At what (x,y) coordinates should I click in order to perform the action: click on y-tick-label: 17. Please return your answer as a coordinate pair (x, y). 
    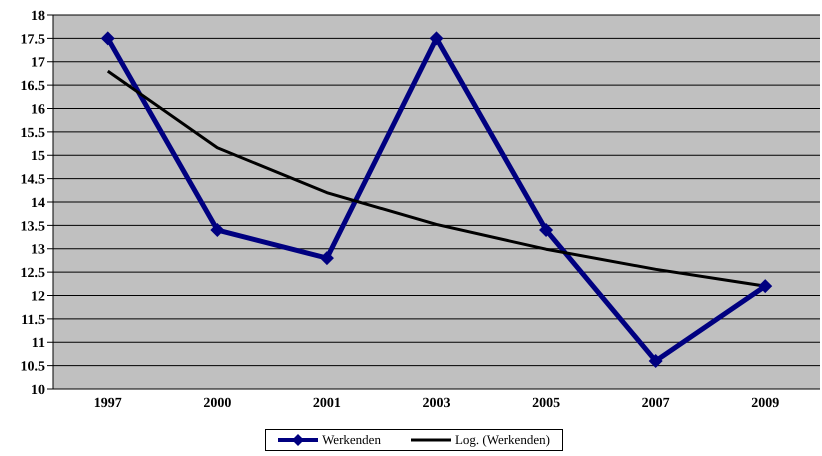
    Looking at the image, I should click on (38, 63).